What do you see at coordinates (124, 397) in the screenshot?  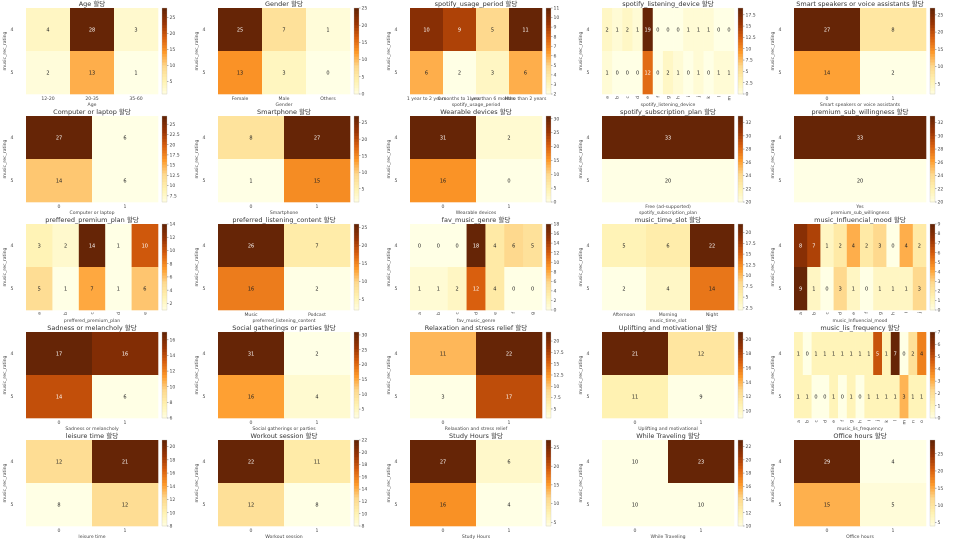 I see `cell-value-label: 6` at bounding box center [124, 397].